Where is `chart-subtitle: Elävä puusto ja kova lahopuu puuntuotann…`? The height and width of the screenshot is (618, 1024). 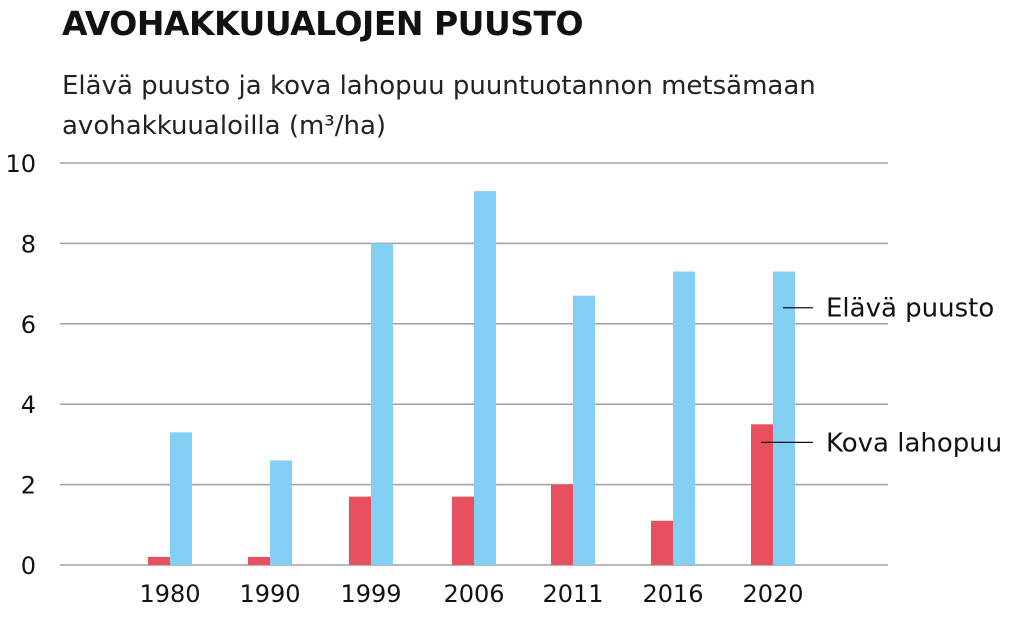
chart-subtitle: Elävä puusto ja kova lahopuu puuntuotann… is located at coordinates (439, 106).